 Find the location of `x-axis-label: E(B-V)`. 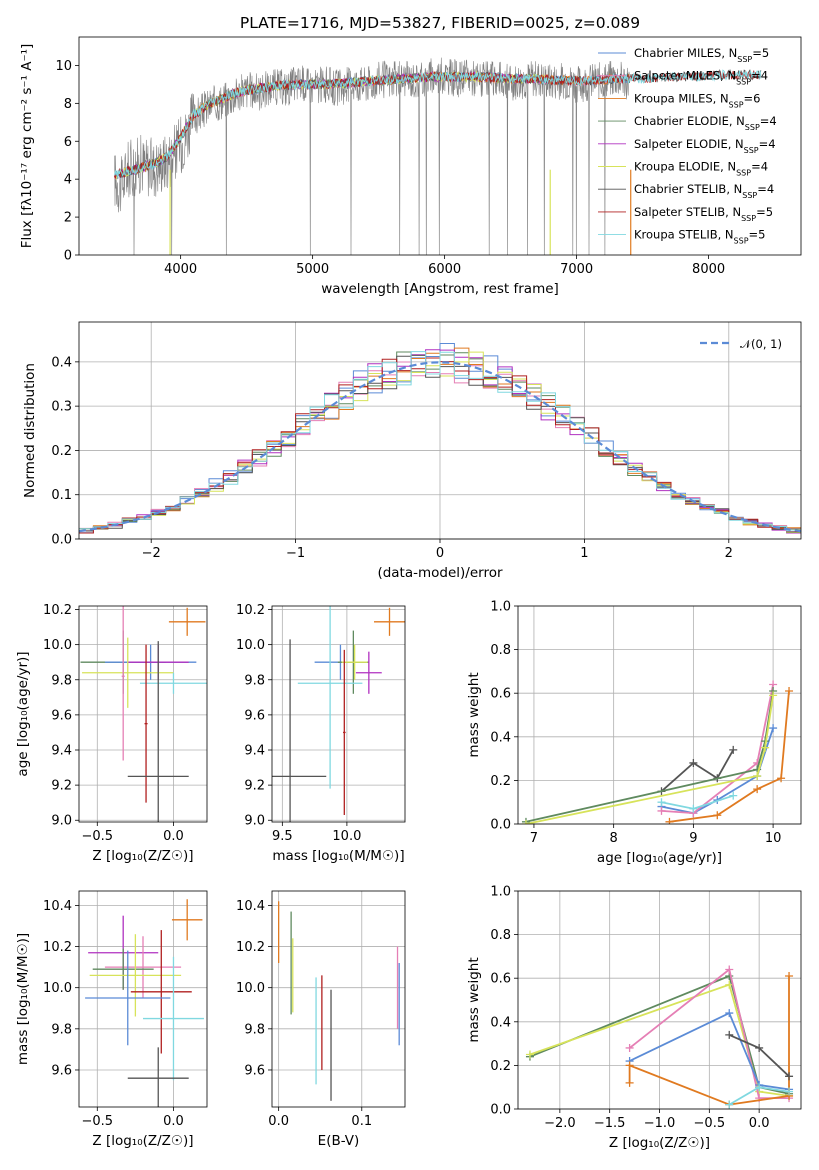

x-axis-label: E(B-V) is located at coordinates (339, 1141).